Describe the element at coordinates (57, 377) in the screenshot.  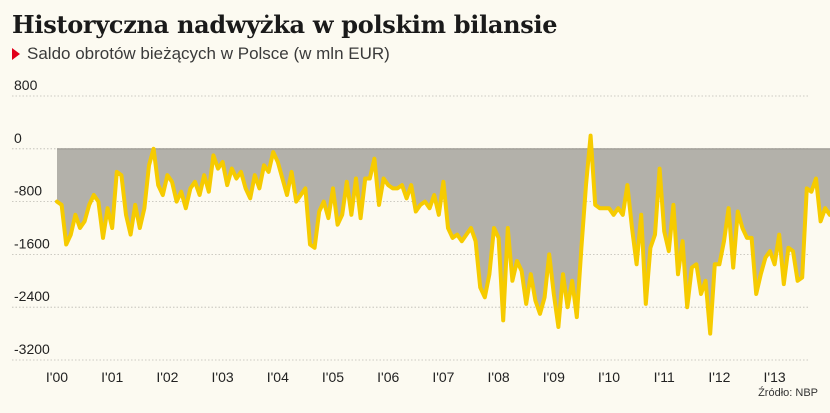
I see `x-tick-label: I'00` at that location.